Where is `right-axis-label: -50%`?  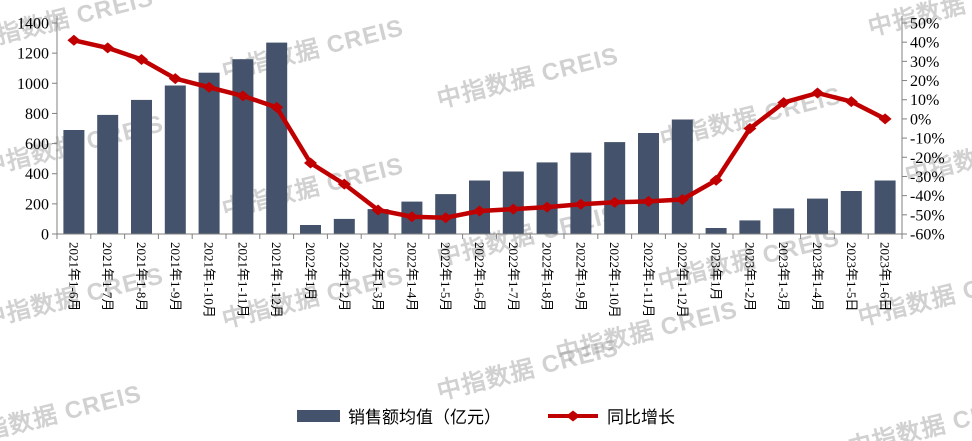 right-axis-label: -50% is located at coordinates (927, 215).